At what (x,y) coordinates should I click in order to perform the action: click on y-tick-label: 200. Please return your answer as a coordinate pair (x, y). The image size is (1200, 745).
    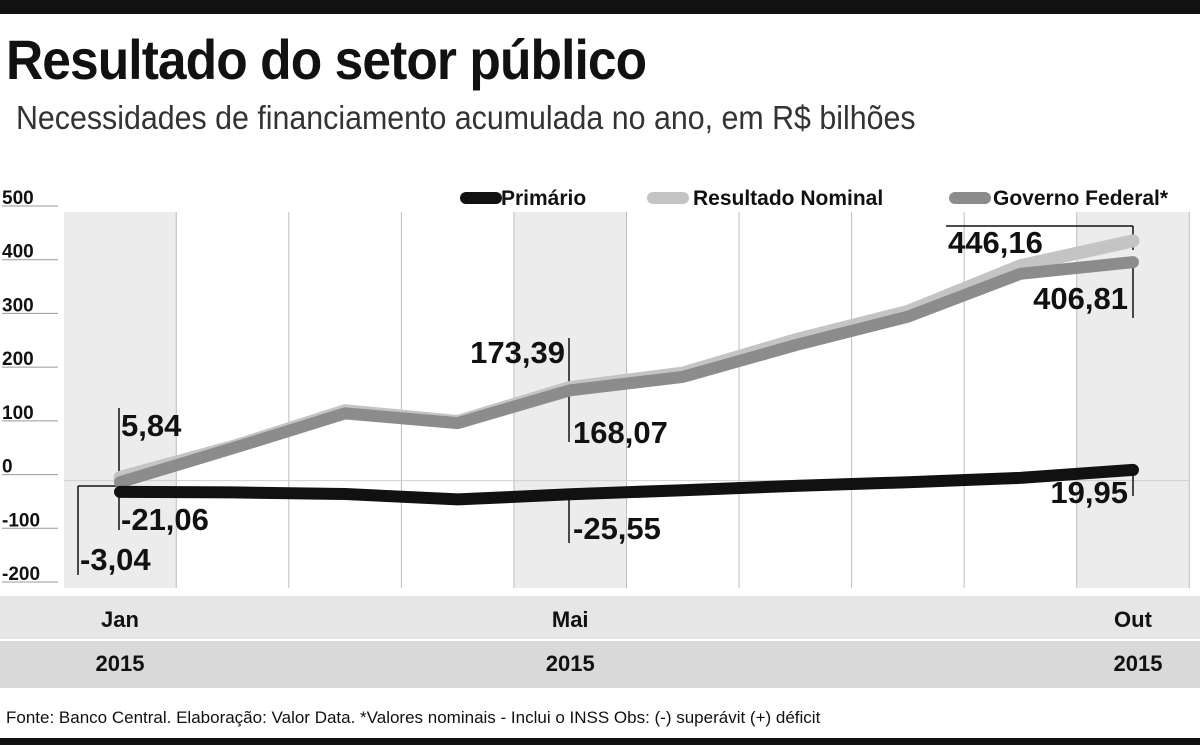
    Looking at the image, I should click on (18, 359).